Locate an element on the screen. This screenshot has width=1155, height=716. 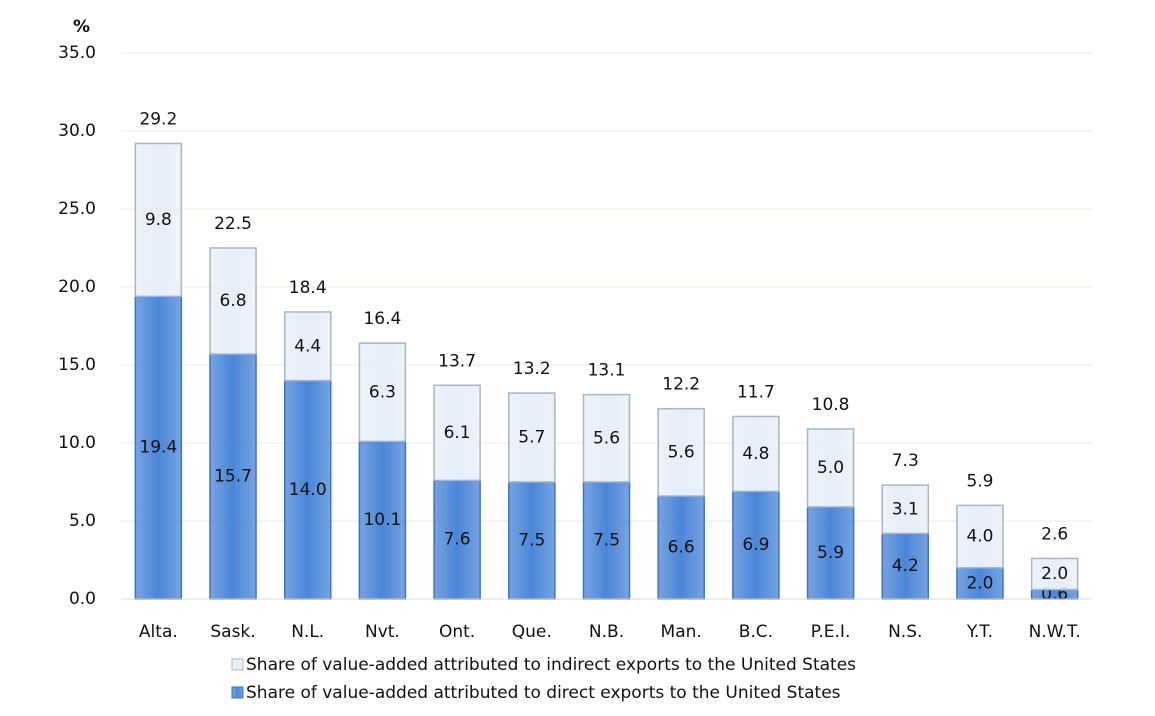
data-label: 5.9 is located at coordinates (830, 553).